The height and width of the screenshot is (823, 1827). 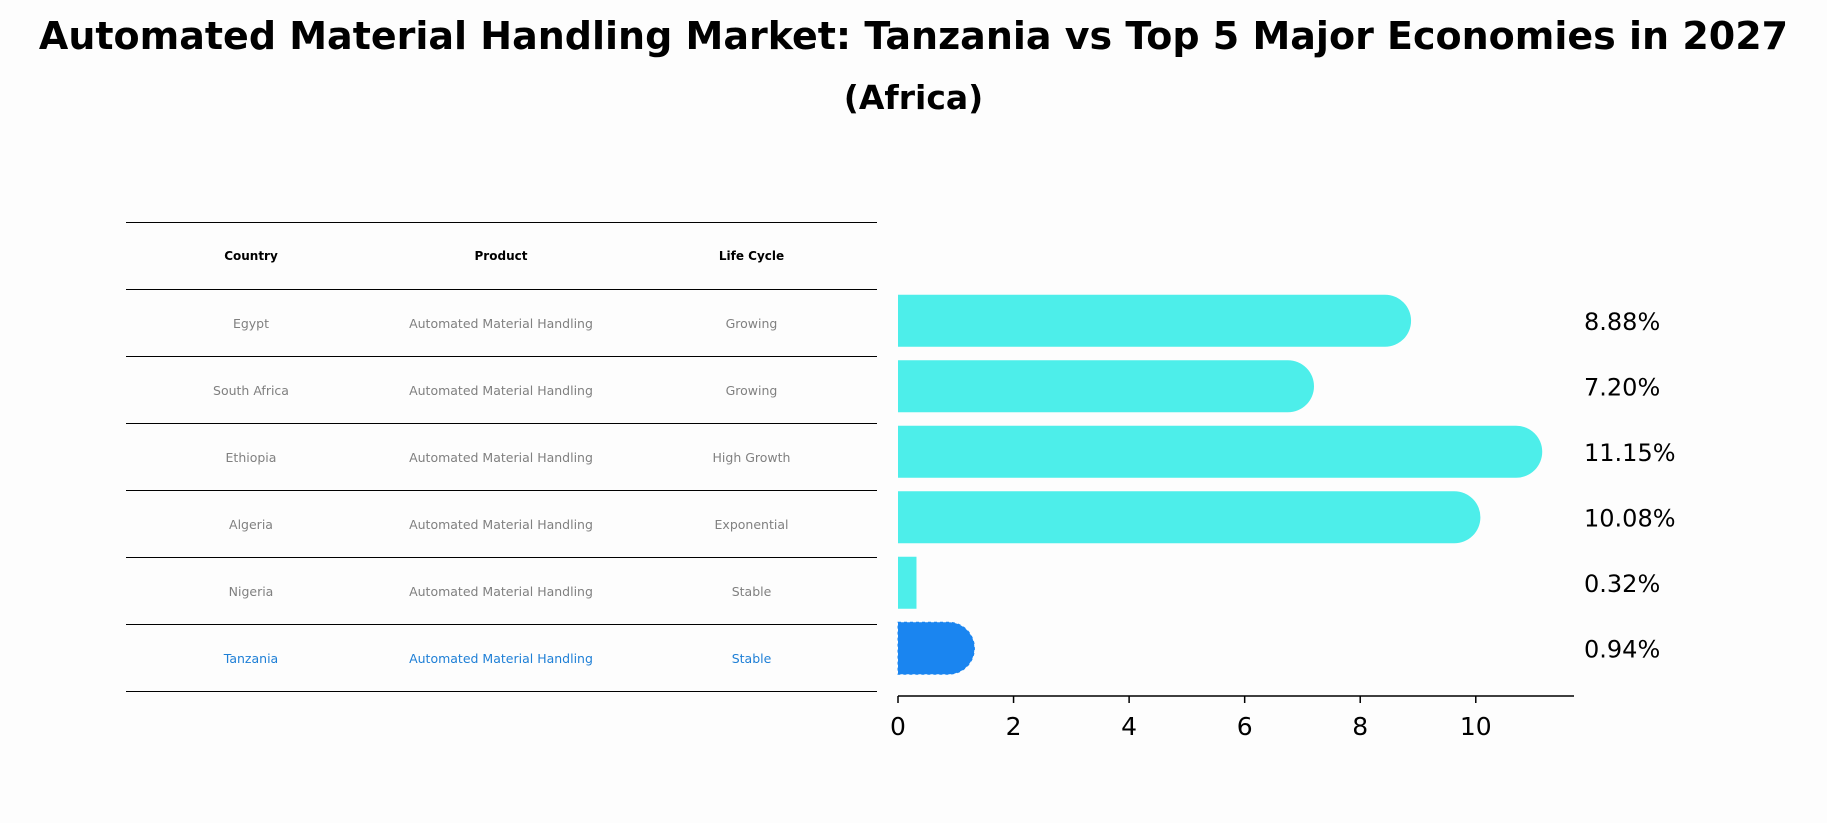 I want to click on header-product: Product, so click(x=501, y=256).